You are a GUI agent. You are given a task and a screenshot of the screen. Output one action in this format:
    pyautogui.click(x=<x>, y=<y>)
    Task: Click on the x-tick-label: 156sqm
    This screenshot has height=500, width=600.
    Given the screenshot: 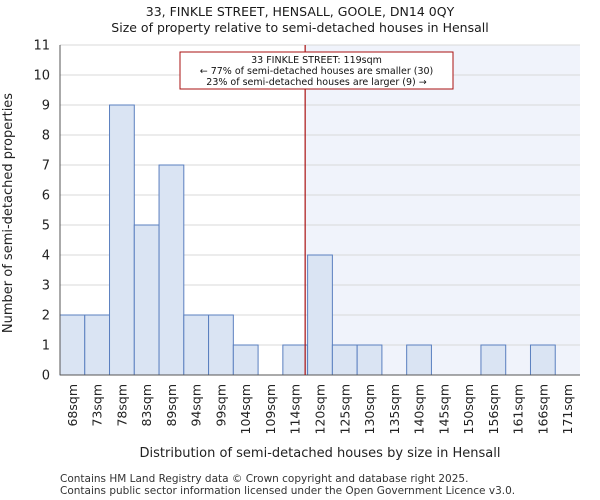 What is the action you would take?
    pyautogui.click(x=493, y=409)
    